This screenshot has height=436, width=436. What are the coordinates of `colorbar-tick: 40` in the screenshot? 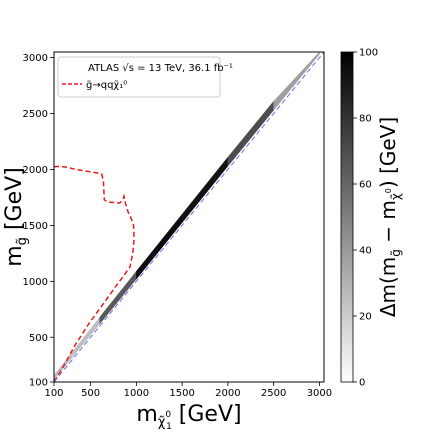 It's located at (362, 251).